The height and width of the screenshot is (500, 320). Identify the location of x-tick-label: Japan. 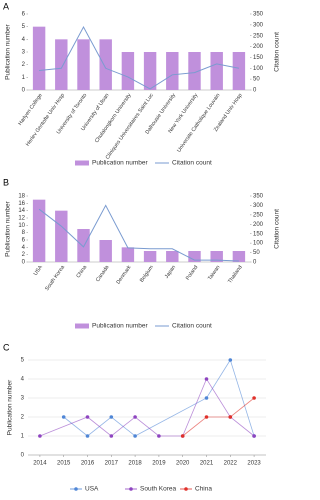
(170, 271).